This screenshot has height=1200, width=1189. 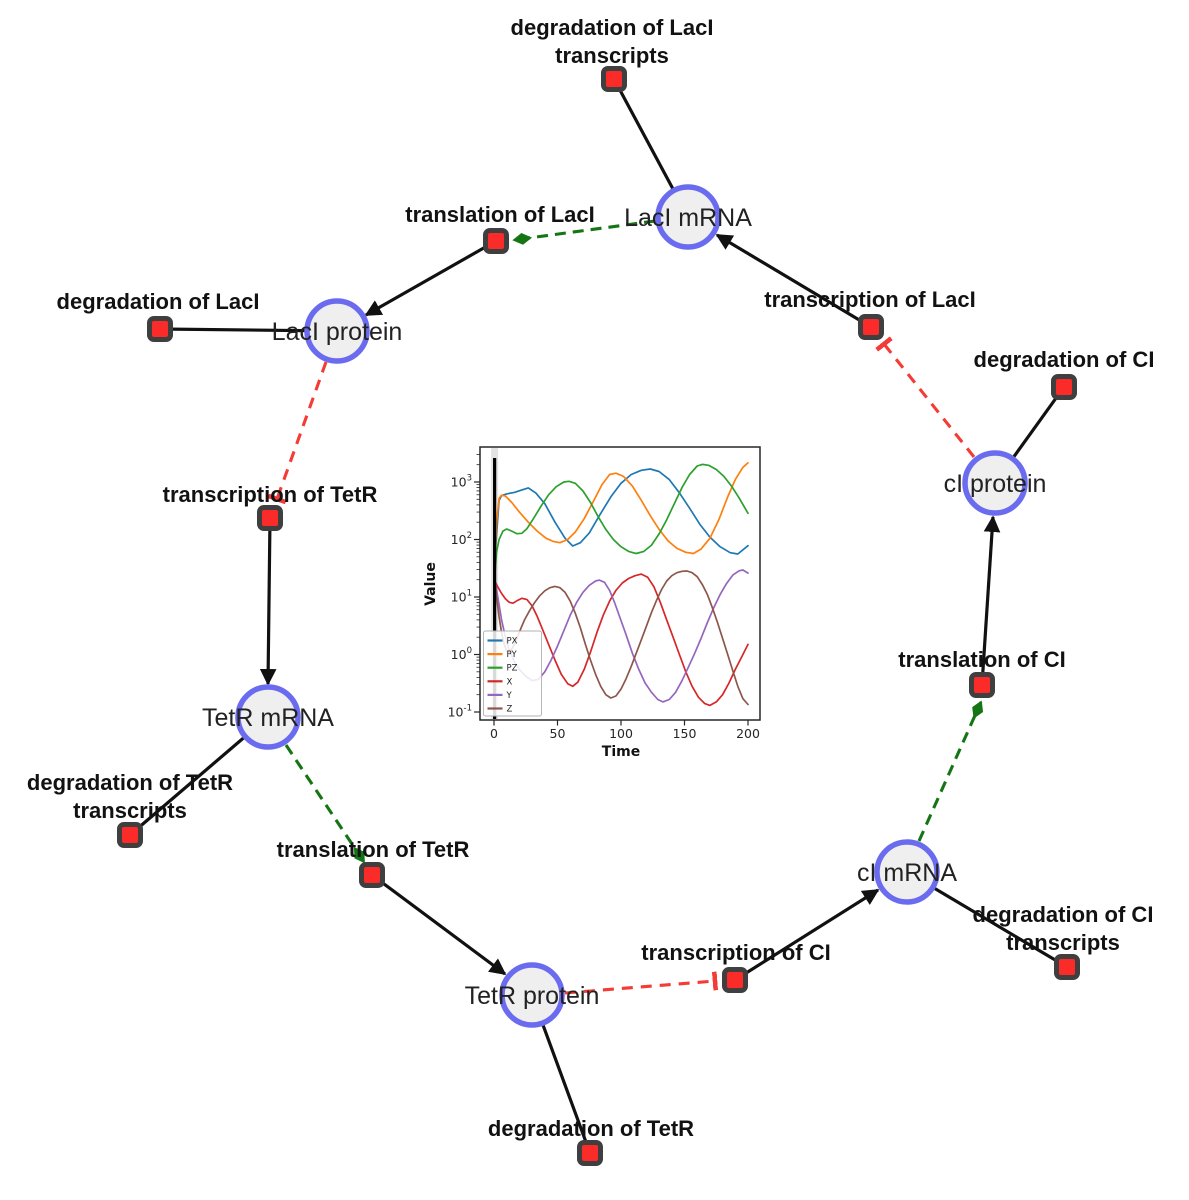 What do you see at coordinates (1064, 387) in the screenshot?
I see `reaction-node-degradation-of-ci` at bounding box center [1064, 387].